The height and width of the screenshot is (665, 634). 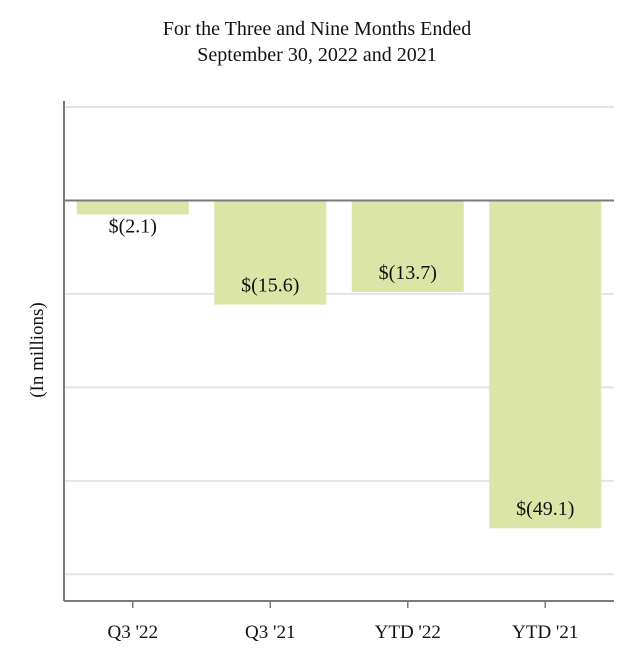 What do you see at coordinates (408, 273) in the screenshot?
I see `data-label: $(13.7)` at bounding box center [408, 273].